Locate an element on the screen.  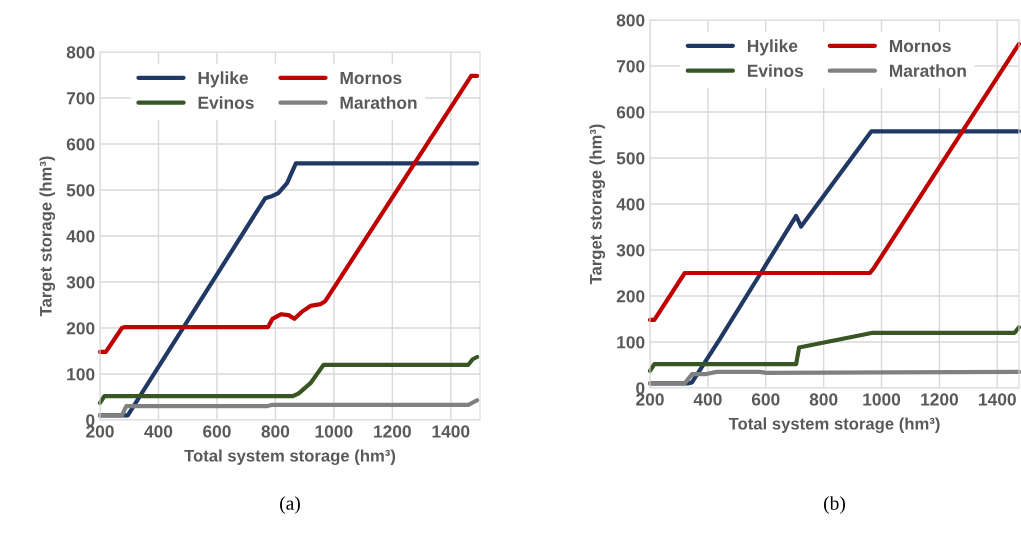
text: (a) is located at coordinates (290, 505).